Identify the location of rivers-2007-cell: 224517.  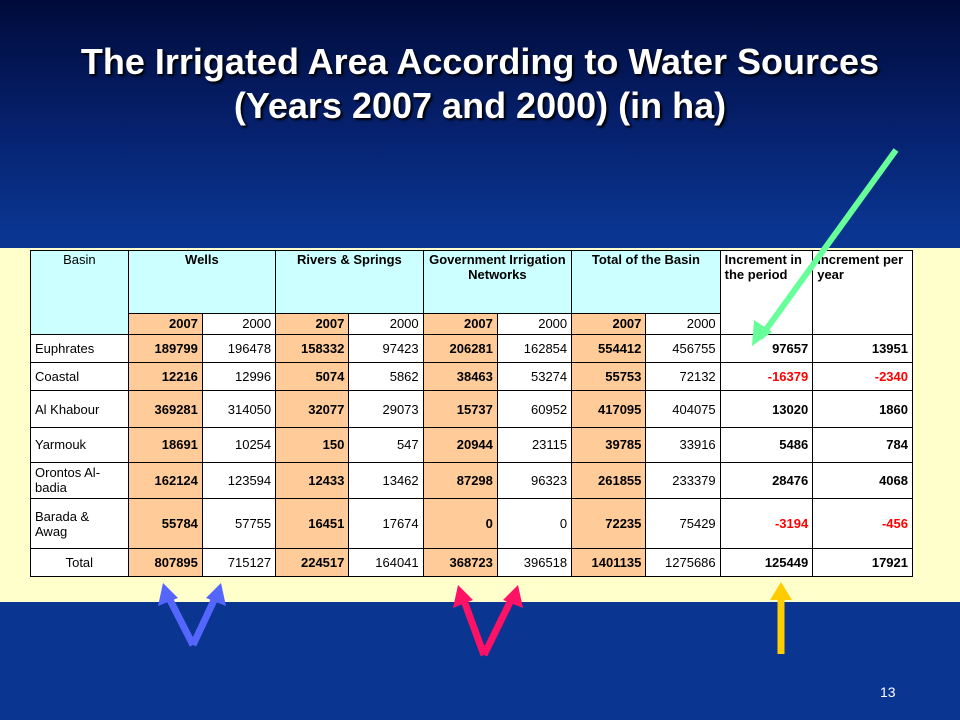
(312, 562).